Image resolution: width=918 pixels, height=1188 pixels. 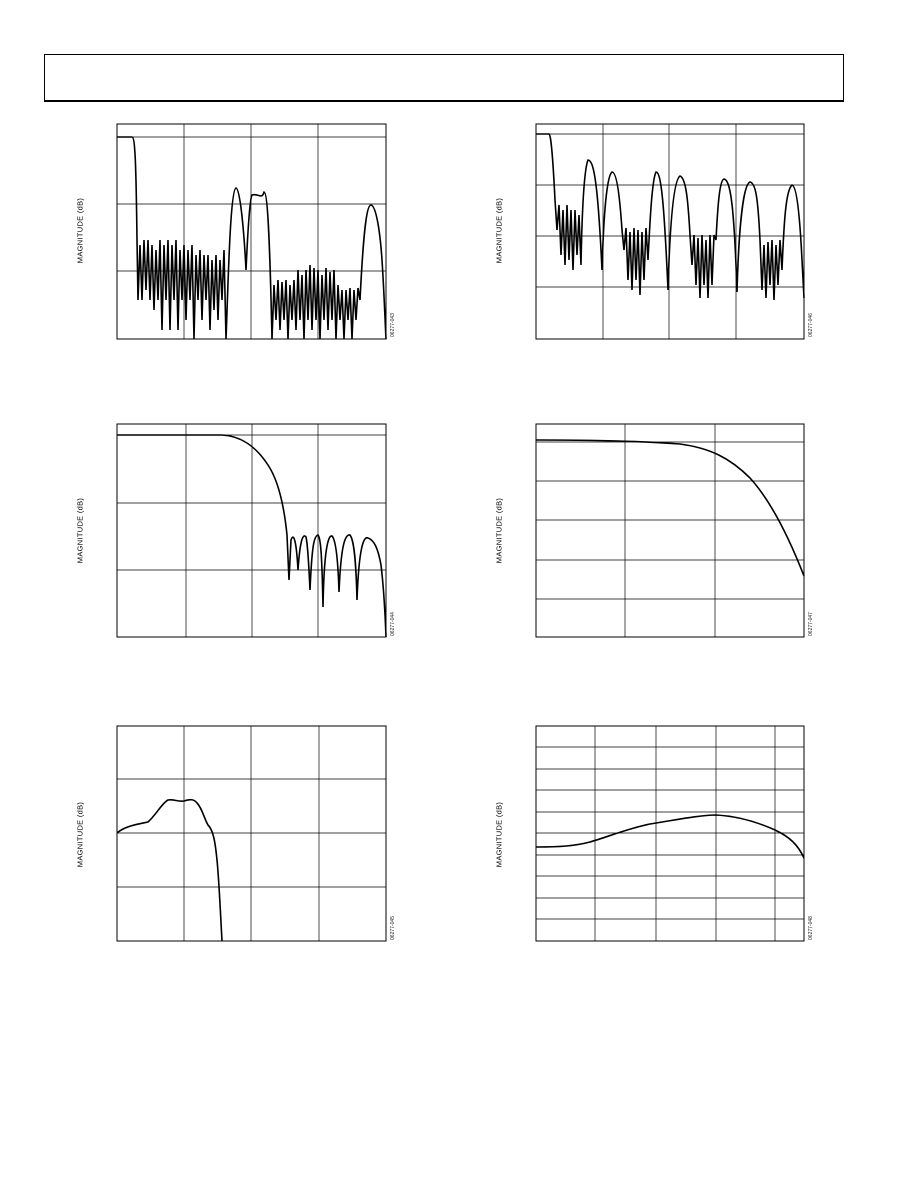 I want to click on figure-id: 06277-044, so click(x=393, y=624).